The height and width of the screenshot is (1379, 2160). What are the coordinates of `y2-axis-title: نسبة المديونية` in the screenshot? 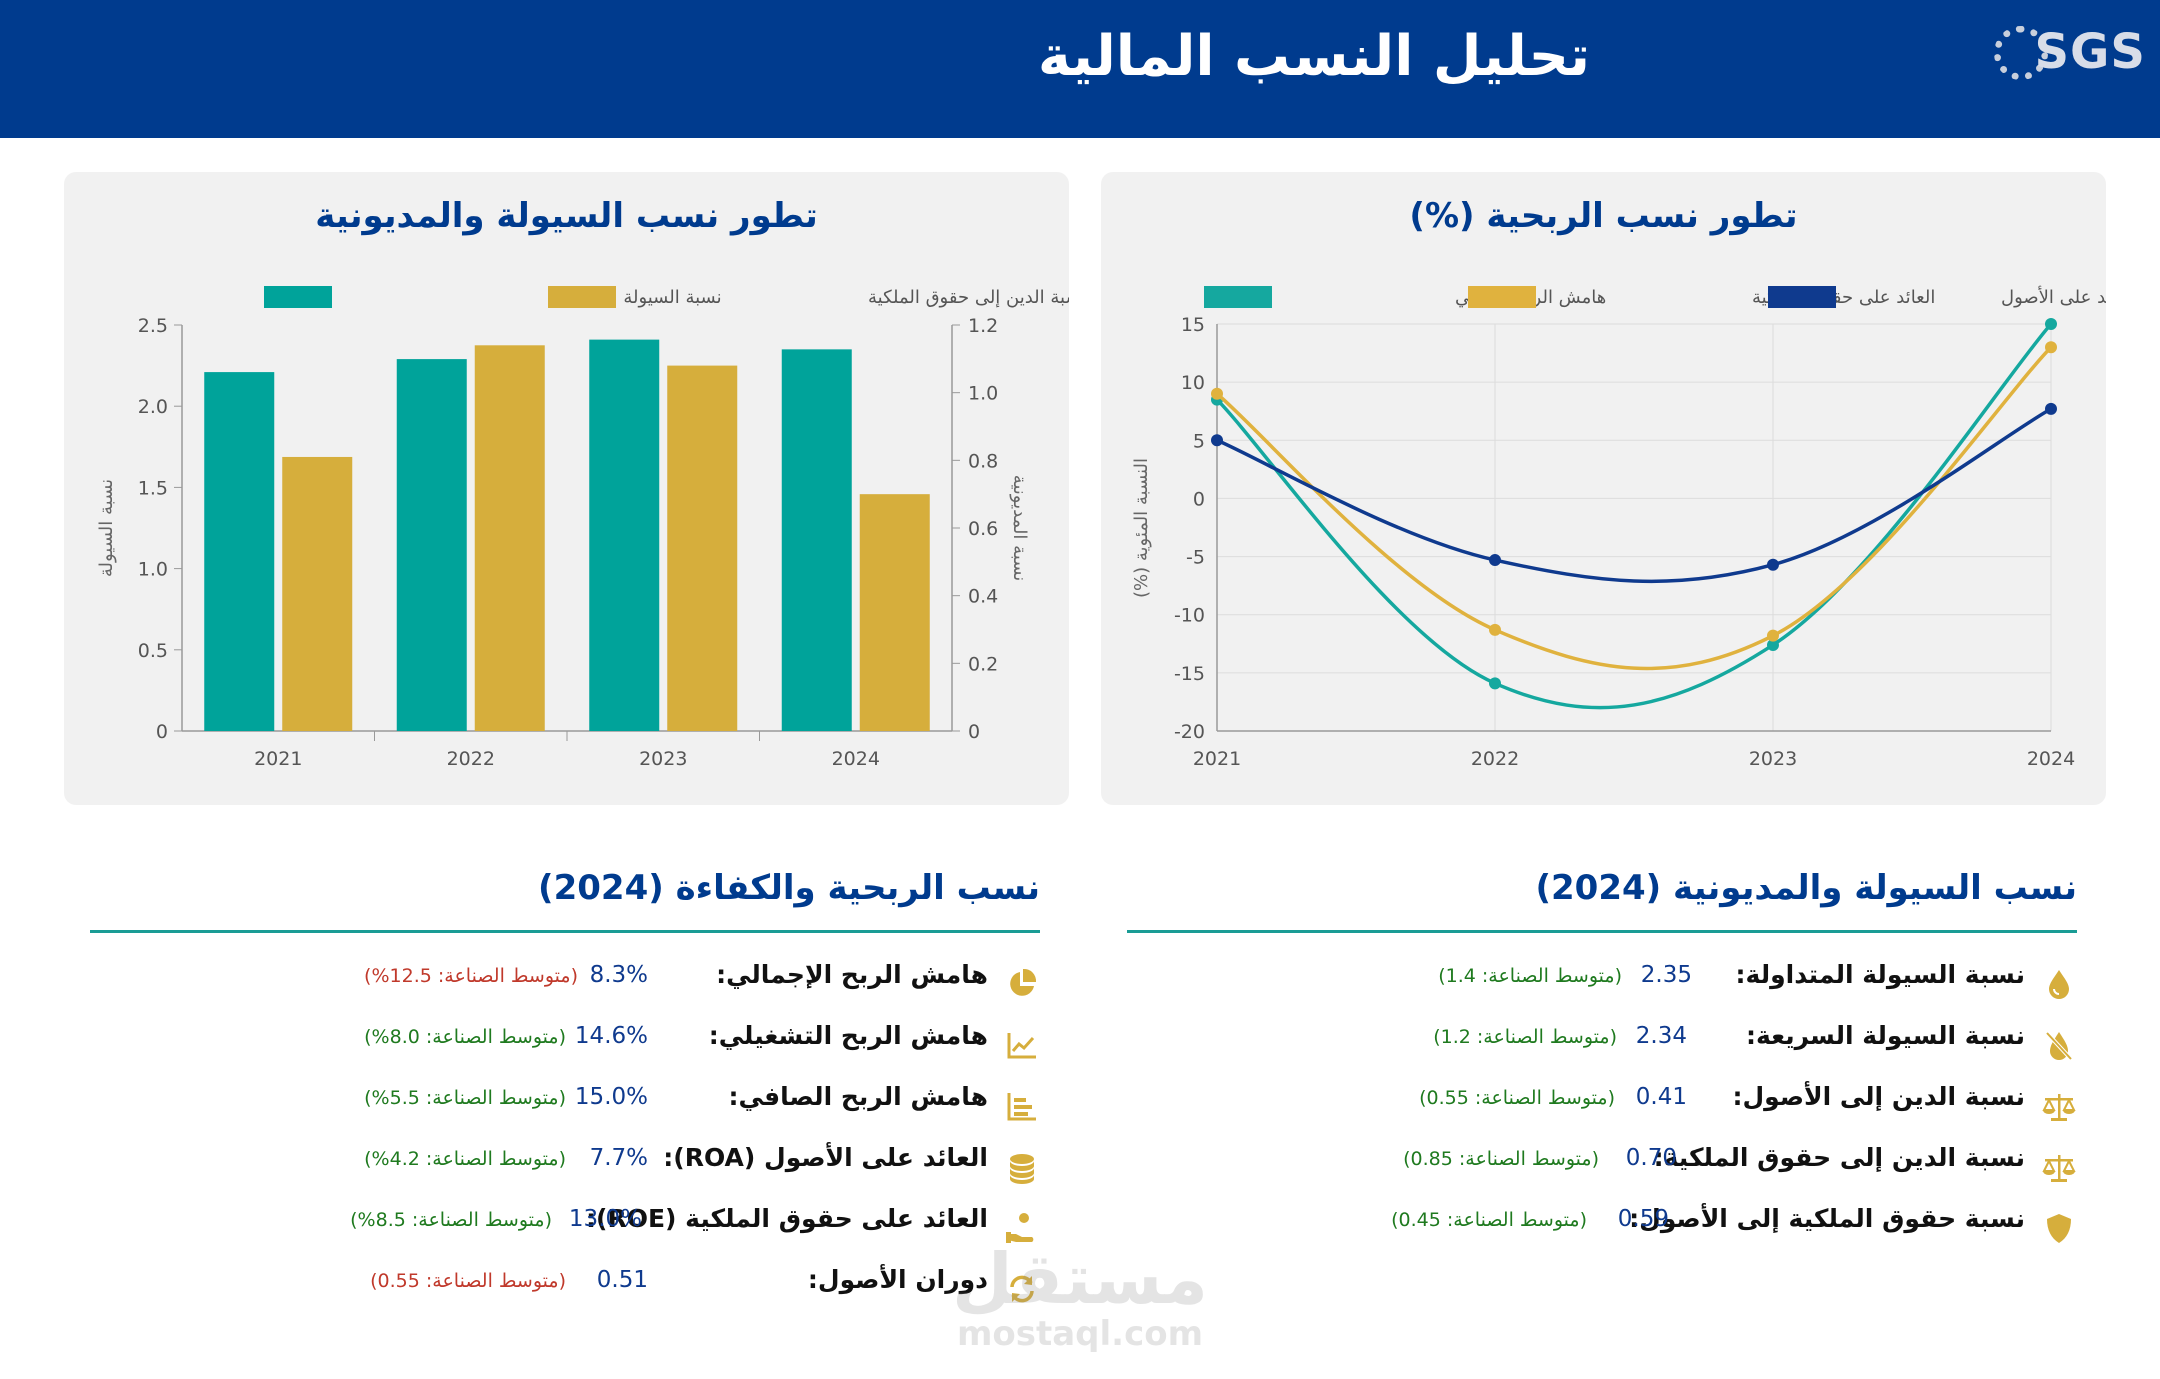 It's located at (1019, 528).